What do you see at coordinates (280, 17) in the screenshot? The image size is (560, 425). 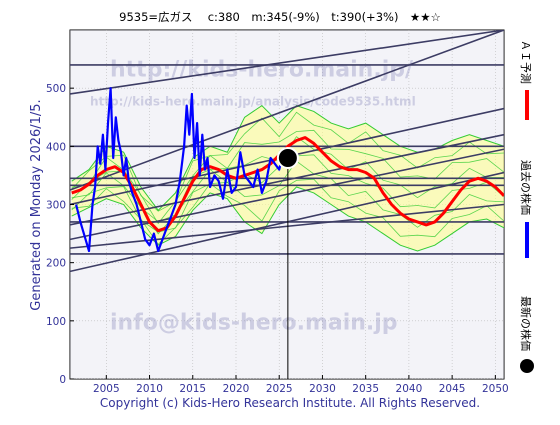 I see `chart-header: 9535=広ガス c:380 m:345(-9%) t:390(+3%) ★★☆` at bounding box center [280, 17].